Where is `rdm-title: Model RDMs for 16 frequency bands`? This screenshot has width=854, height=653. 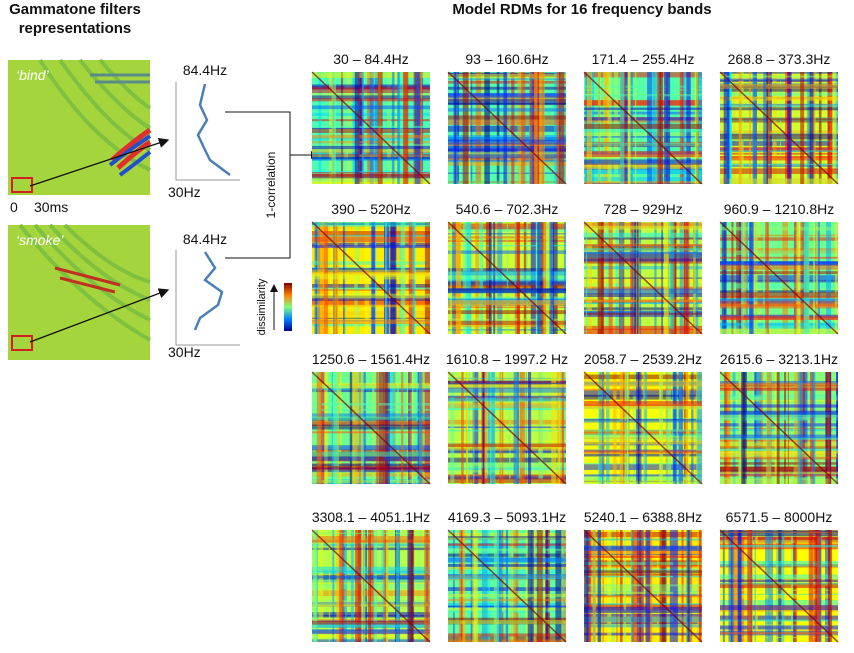
rdm-title: Model RDMs for 16 frequency bands is located at coordinates (581, 9).